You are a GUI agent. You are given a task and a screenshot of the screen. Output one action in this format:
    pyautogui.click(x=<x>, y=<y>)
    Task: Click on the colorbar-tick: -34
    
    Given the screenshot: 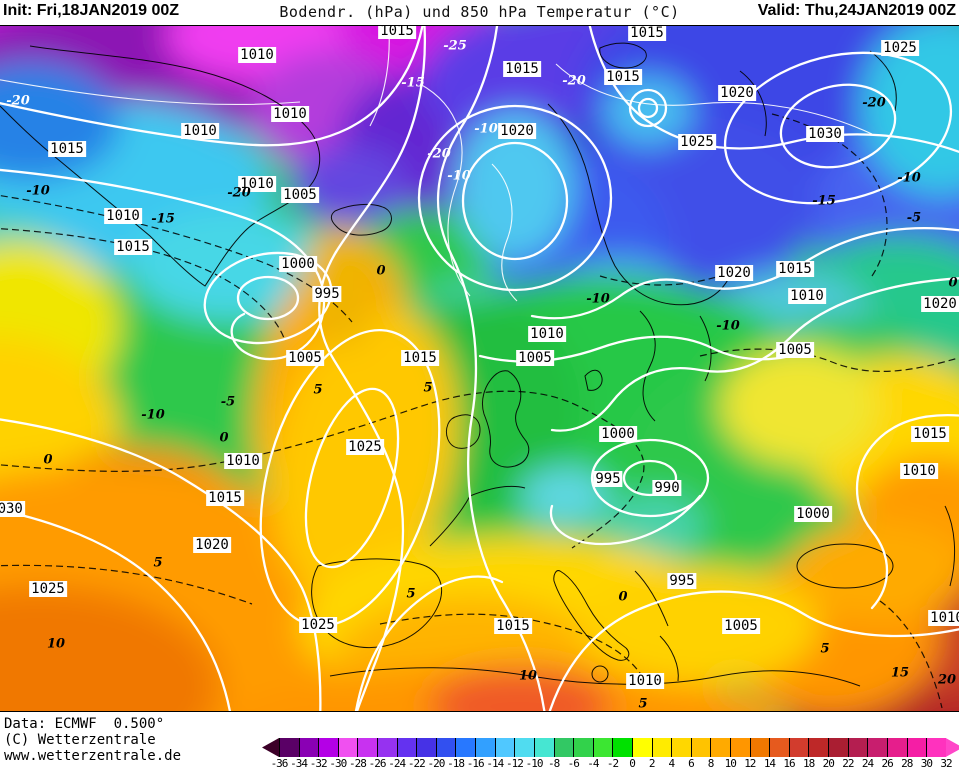 What is the action you would take?
    pyautogui.click(x=299, y=763)
    